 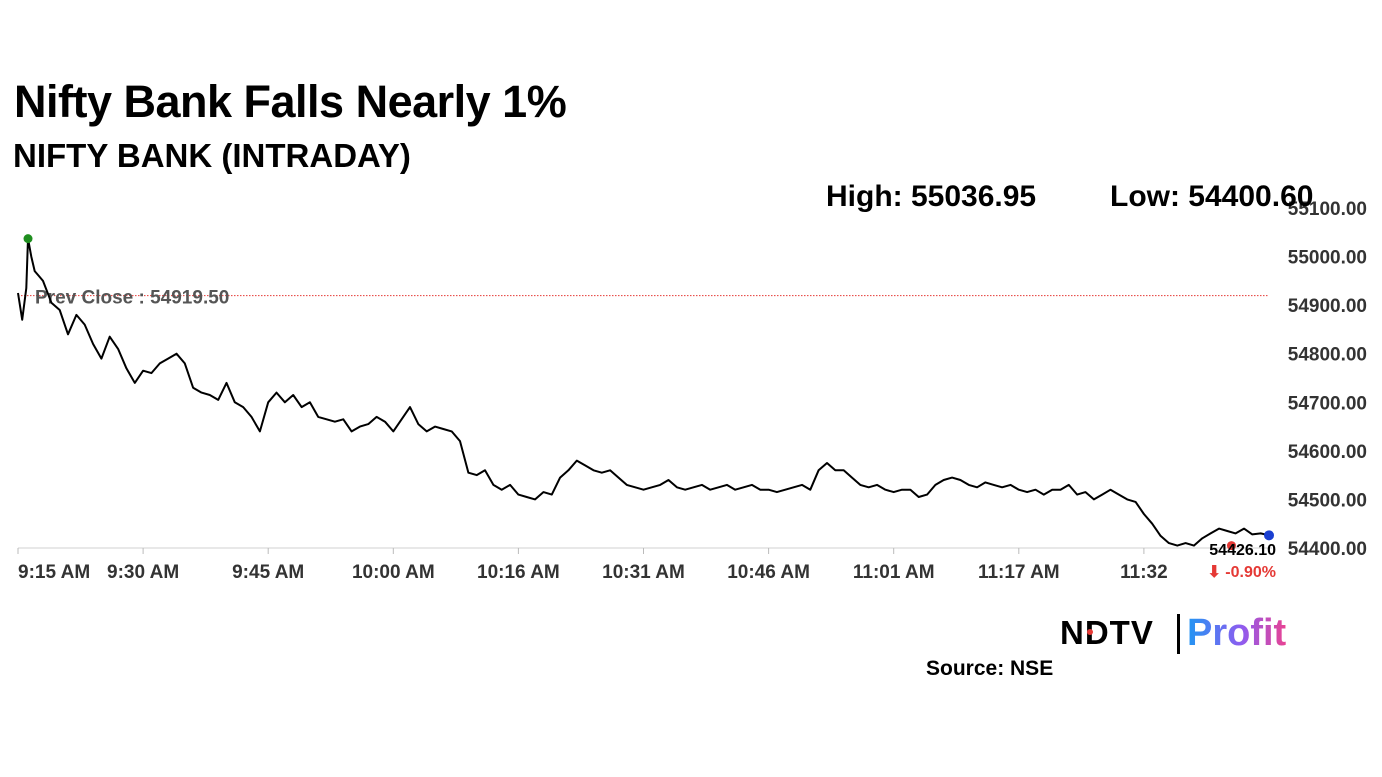 What do you see at coordinates (1327, 258) in the screenshot?
I see `y-tick-label: 55000.00` at bounding box center [1327, 258].